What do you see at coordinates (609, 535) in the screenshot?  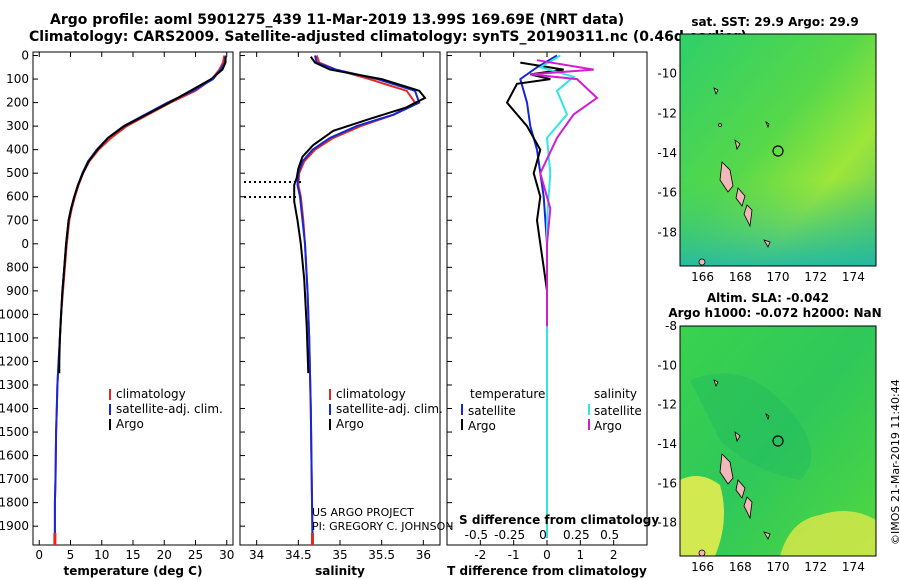 I see `diff-top-xtick-label: 0.5` at bounding box center [609, 535].